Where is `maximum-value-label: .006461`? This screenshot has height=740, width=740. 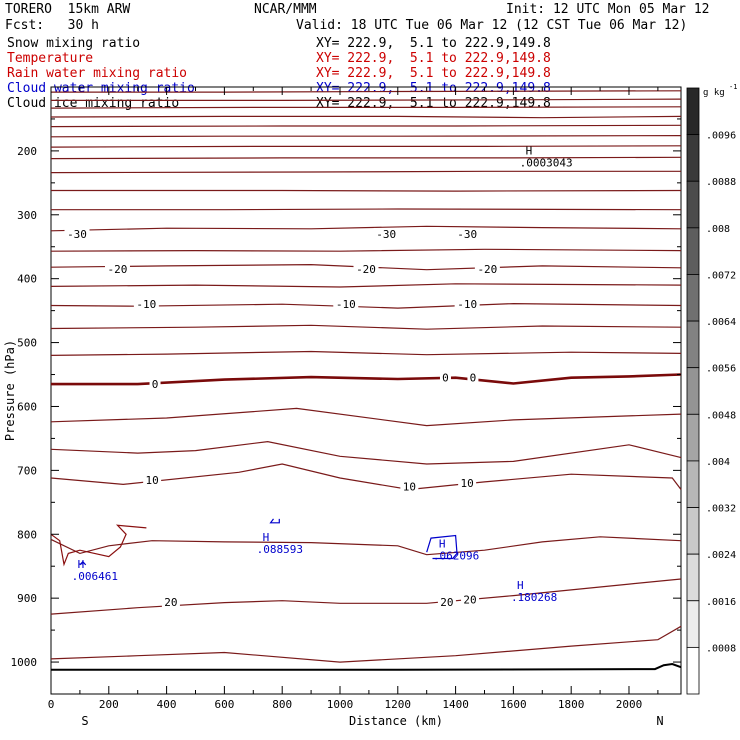
maximum-value-label: .006461 is located at coordinates (95, 576).